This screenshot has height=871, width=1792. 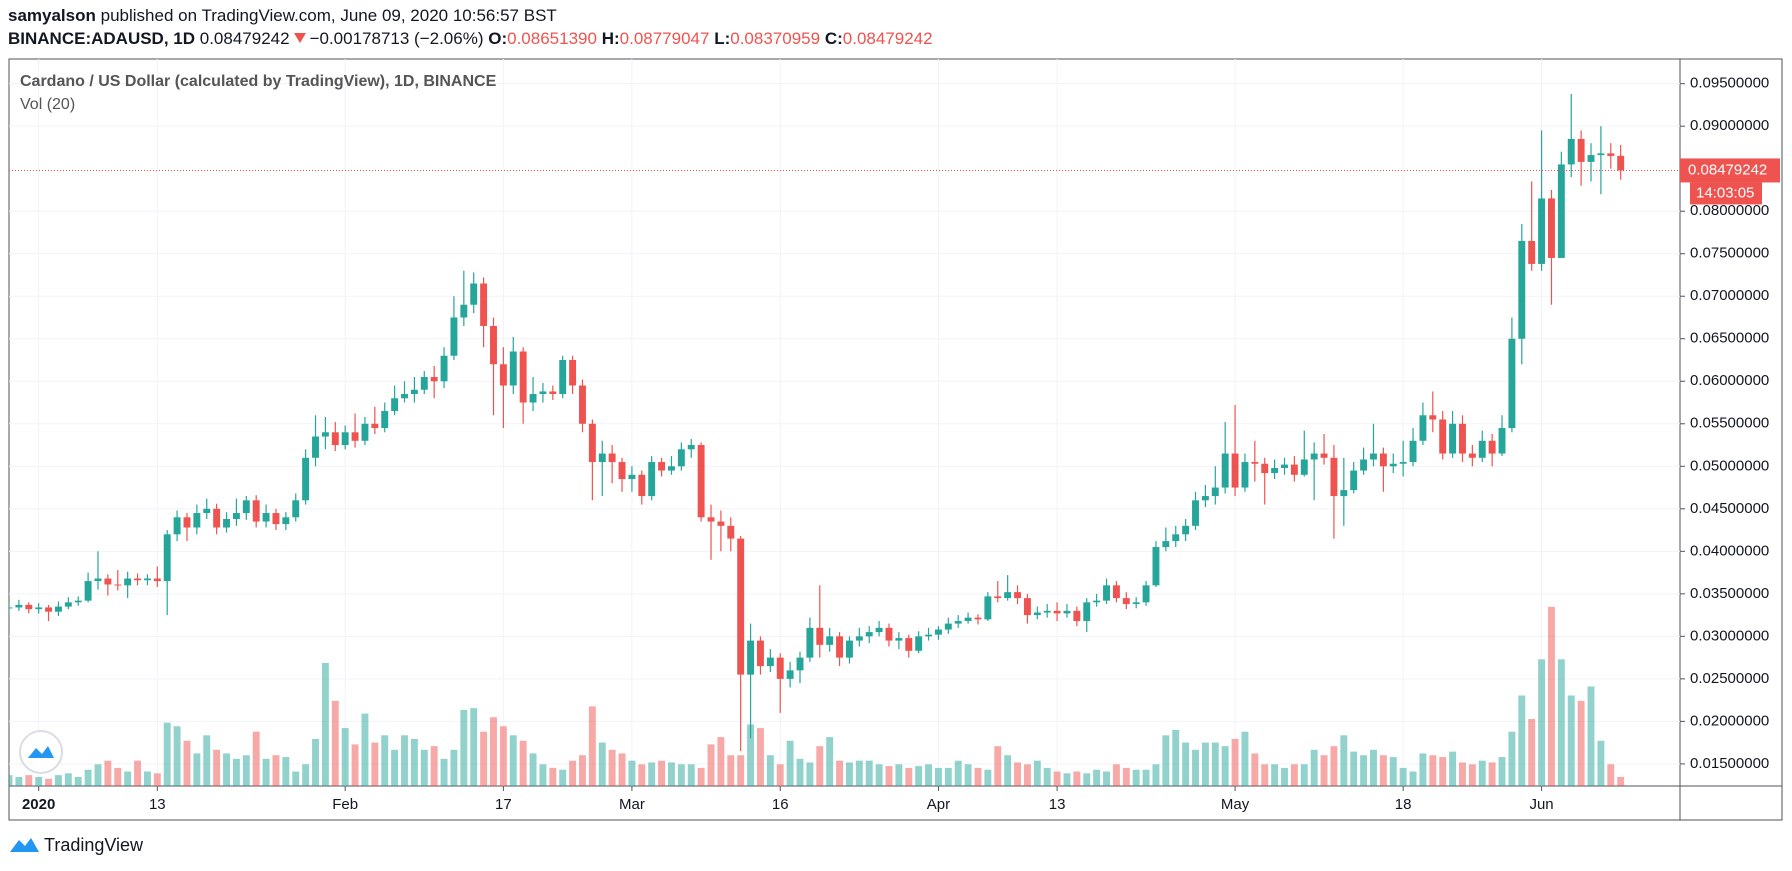 I want to click on footer: TradingView, so click(x=75, y=845).